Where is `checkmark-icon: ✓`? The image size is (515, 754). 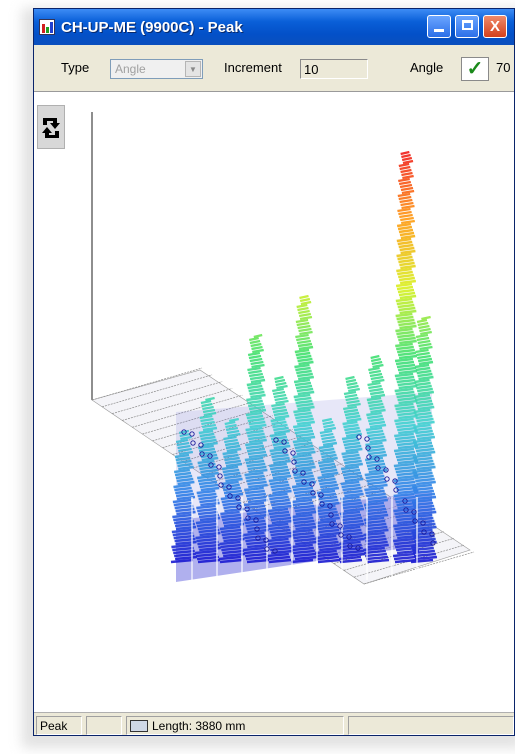
checkmark-icon: ✓ is located at coordinates (475, 69).